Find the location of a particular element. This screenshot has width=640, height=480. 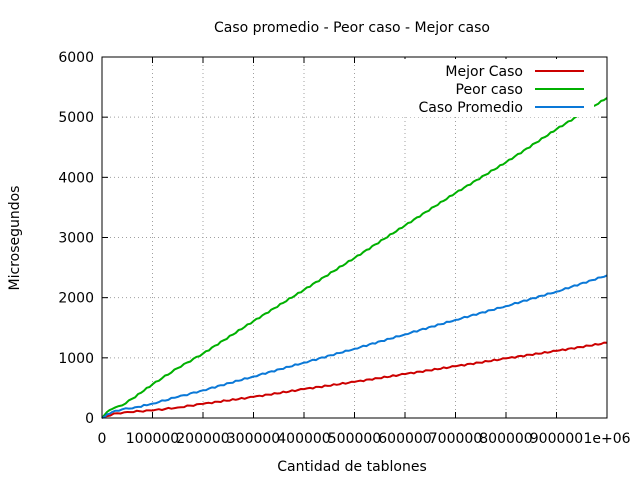

x-tick-label: 200000 is located at coordinates (202, 439).